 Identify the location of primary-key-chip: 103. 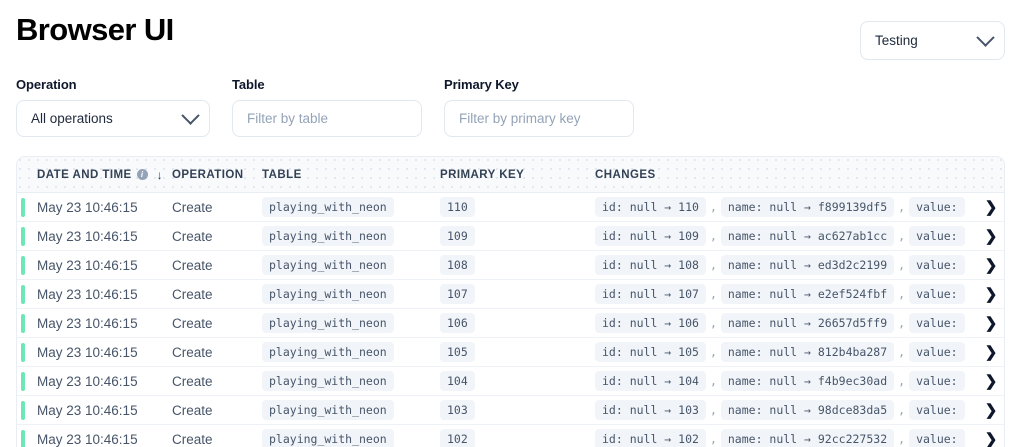
(457, 410).